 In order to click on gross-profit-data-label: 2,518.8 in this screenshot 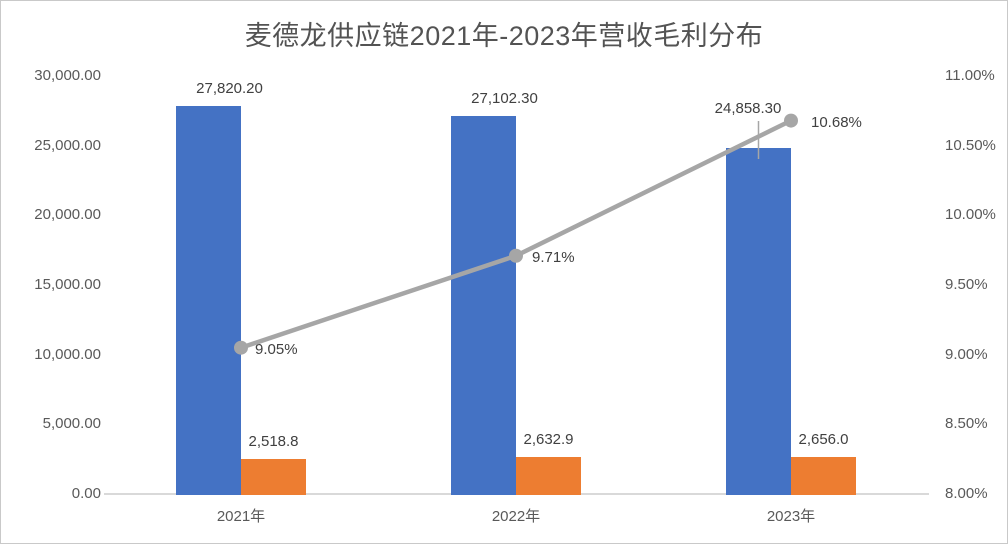, I will do `click(273, 441)`.